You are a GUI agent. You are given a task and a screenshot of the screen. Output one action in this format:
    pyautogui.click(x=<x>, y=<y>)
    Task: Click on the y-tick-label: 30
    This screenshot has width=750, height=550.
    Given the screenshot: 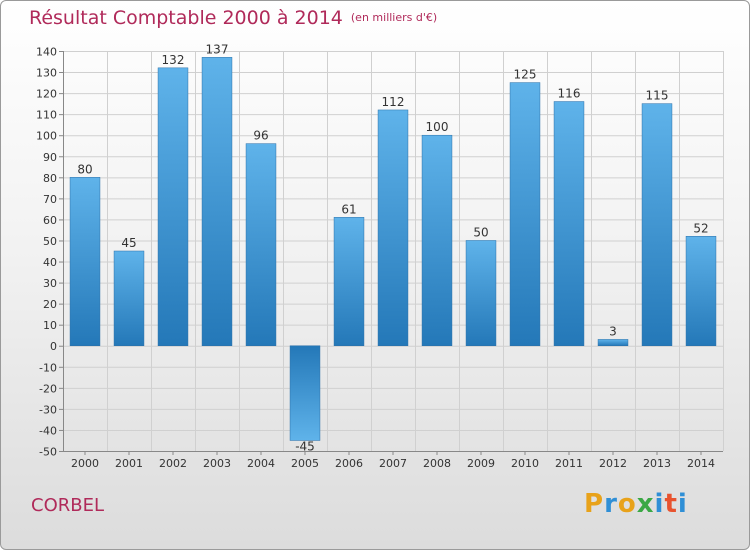 What is the action you would take?
    pyautogui.click(x=50, y=283)
    